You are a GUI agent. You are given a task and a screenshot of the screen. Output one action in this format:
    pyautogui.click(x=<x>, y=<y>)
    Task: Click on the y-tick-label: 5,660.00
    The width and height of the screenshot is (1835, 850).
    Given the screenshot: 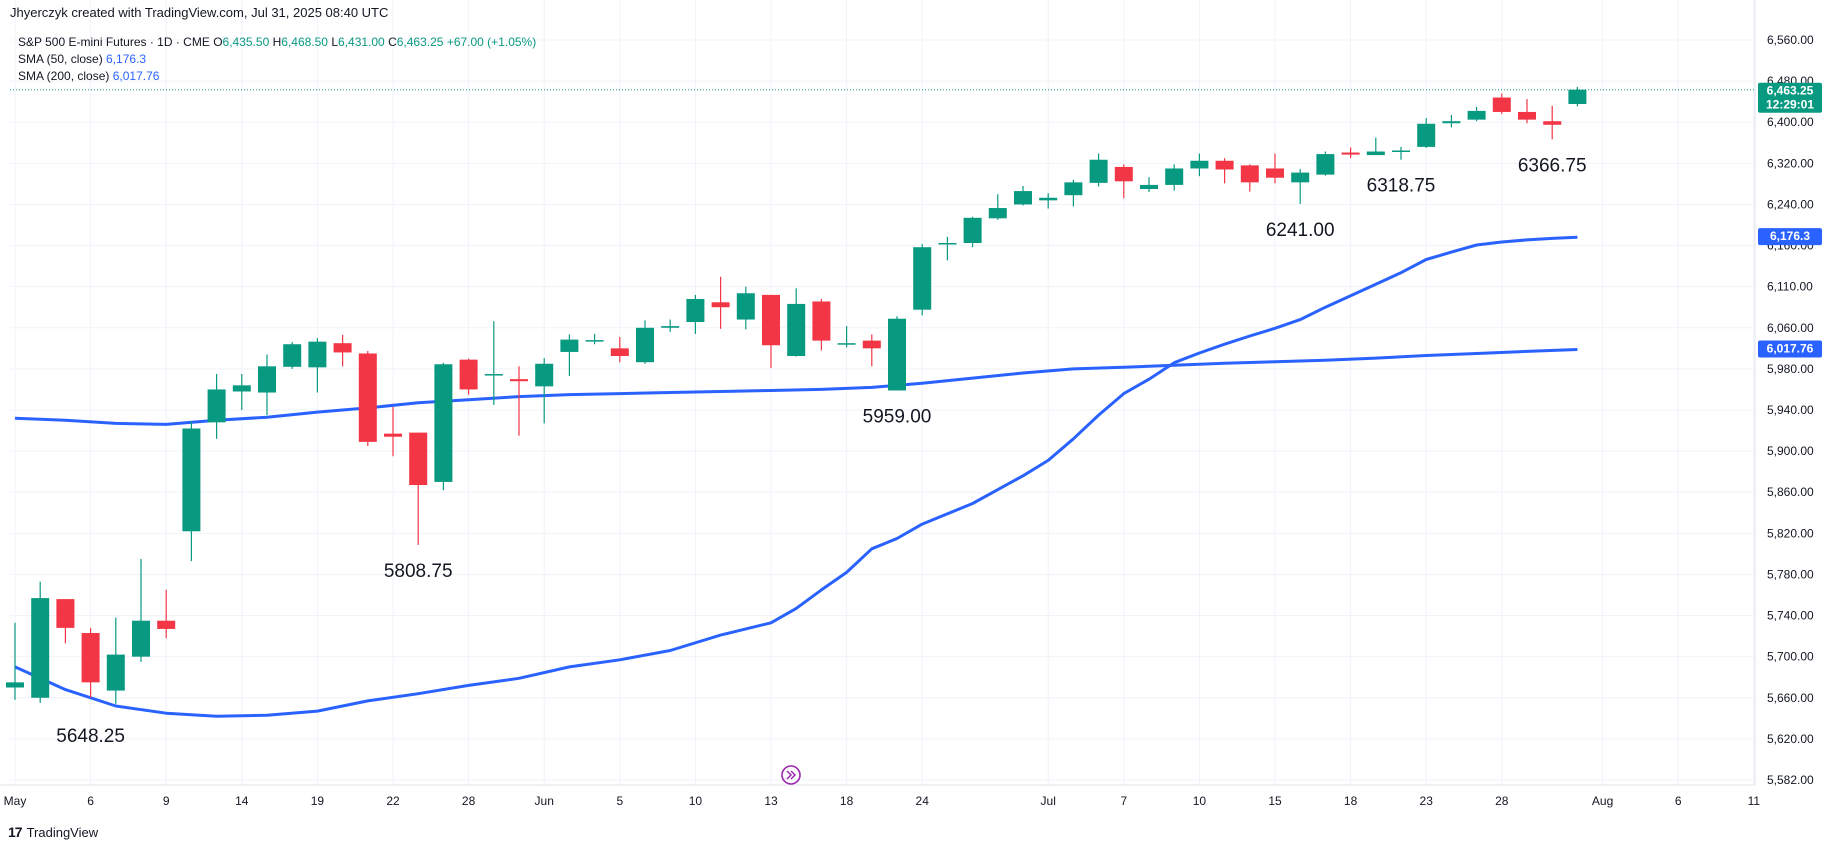 What is the action you would take?
    pyautogui.click(x=1790, y=698)
    